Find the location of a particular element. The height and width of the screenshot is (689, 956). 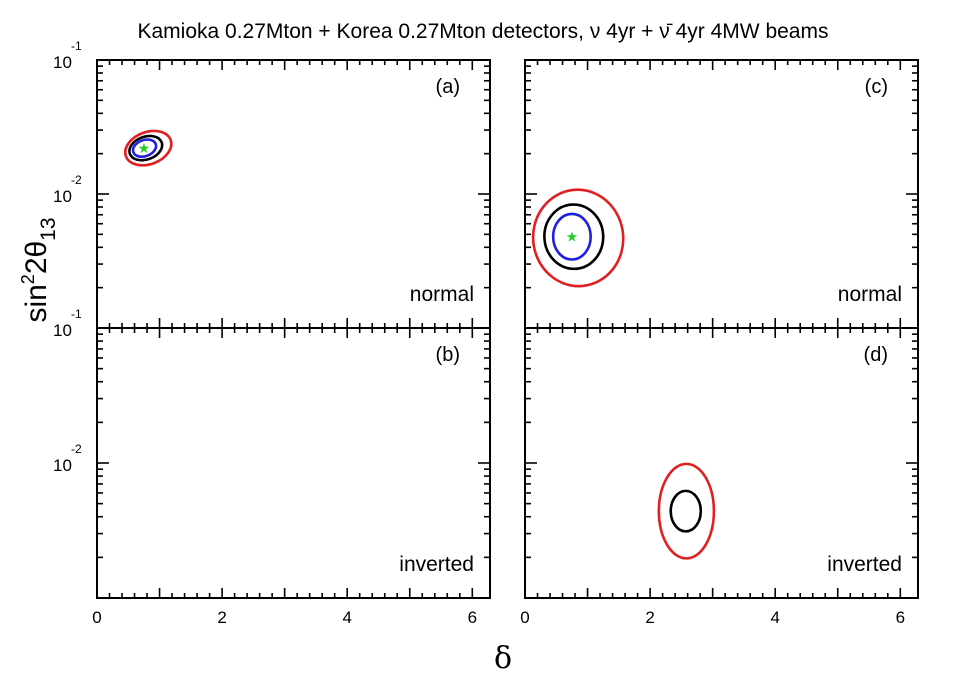

panel-b-tag: (b) is located at coordinates (448, 355).